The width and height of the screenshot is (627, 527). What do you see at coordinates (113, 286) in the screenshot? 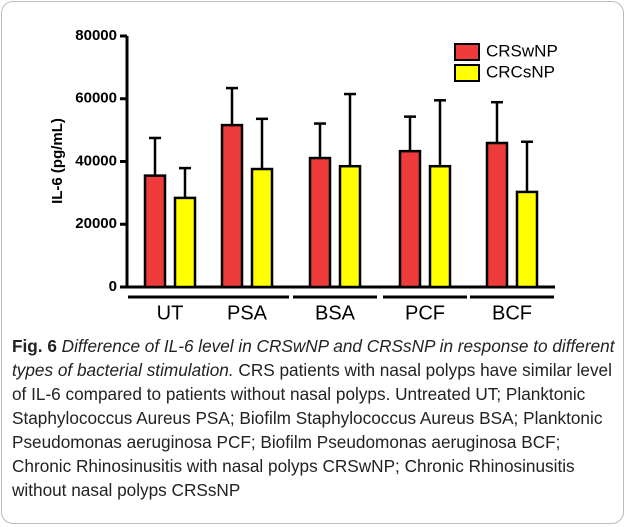
I see `y-tick-label: 0` at bounding box center [113, 286].